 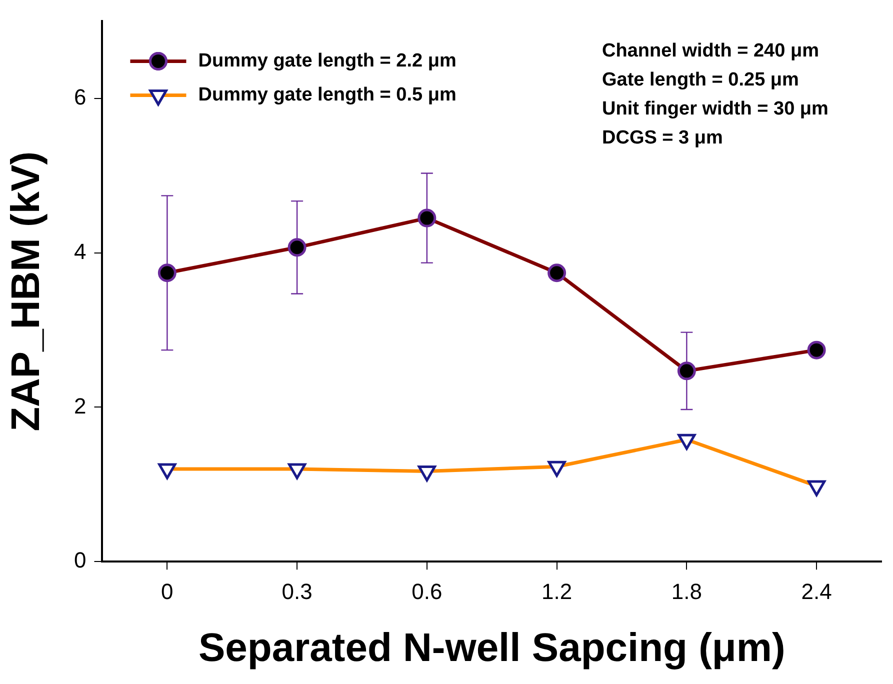 I want to click on y-tick-label: 6, so click(x=80, y=97).